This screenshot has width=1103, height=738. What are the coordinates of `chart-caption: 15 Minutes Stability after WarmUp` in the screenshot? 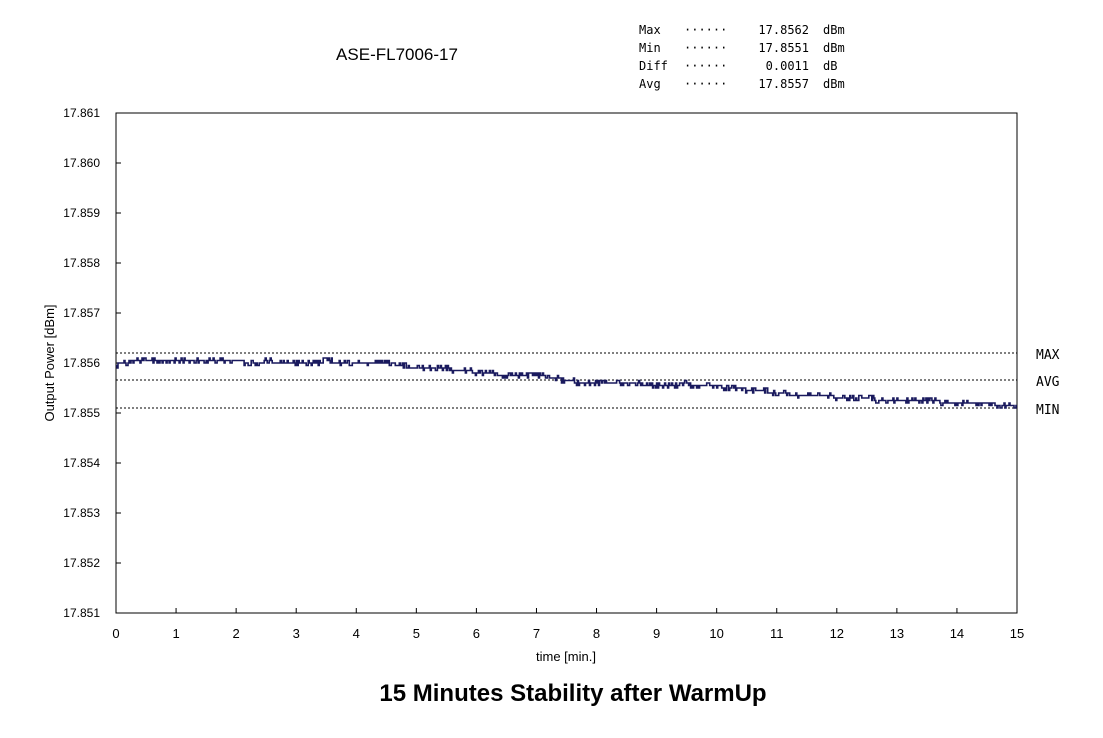 It's located at (572, 693).